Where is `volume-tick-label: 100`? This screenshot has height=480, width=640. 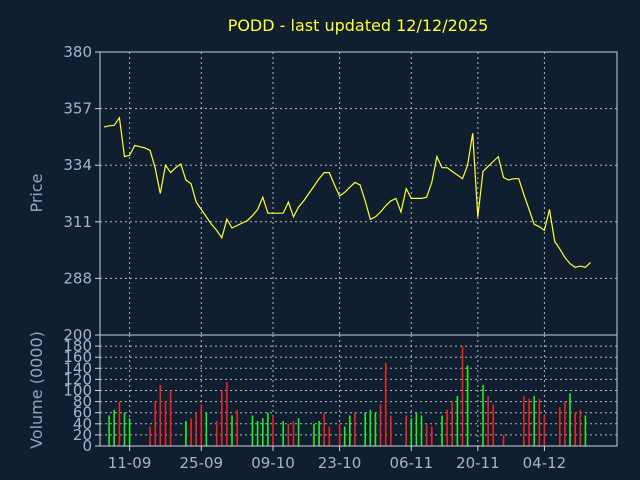 volume-tick-label: 100 is located at coordinates (77, 391).